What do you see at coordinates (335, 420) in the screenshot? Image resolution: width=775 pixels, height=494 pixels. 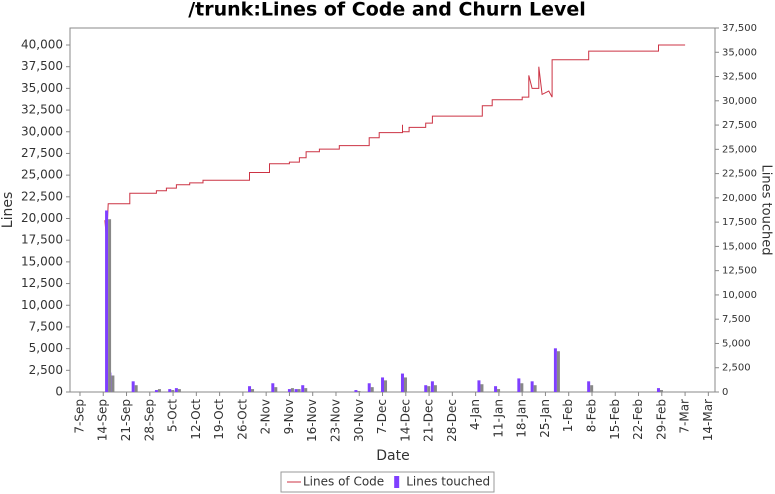 I see `x-tick-label: 23-Nov` at bounding box center [335, 420].